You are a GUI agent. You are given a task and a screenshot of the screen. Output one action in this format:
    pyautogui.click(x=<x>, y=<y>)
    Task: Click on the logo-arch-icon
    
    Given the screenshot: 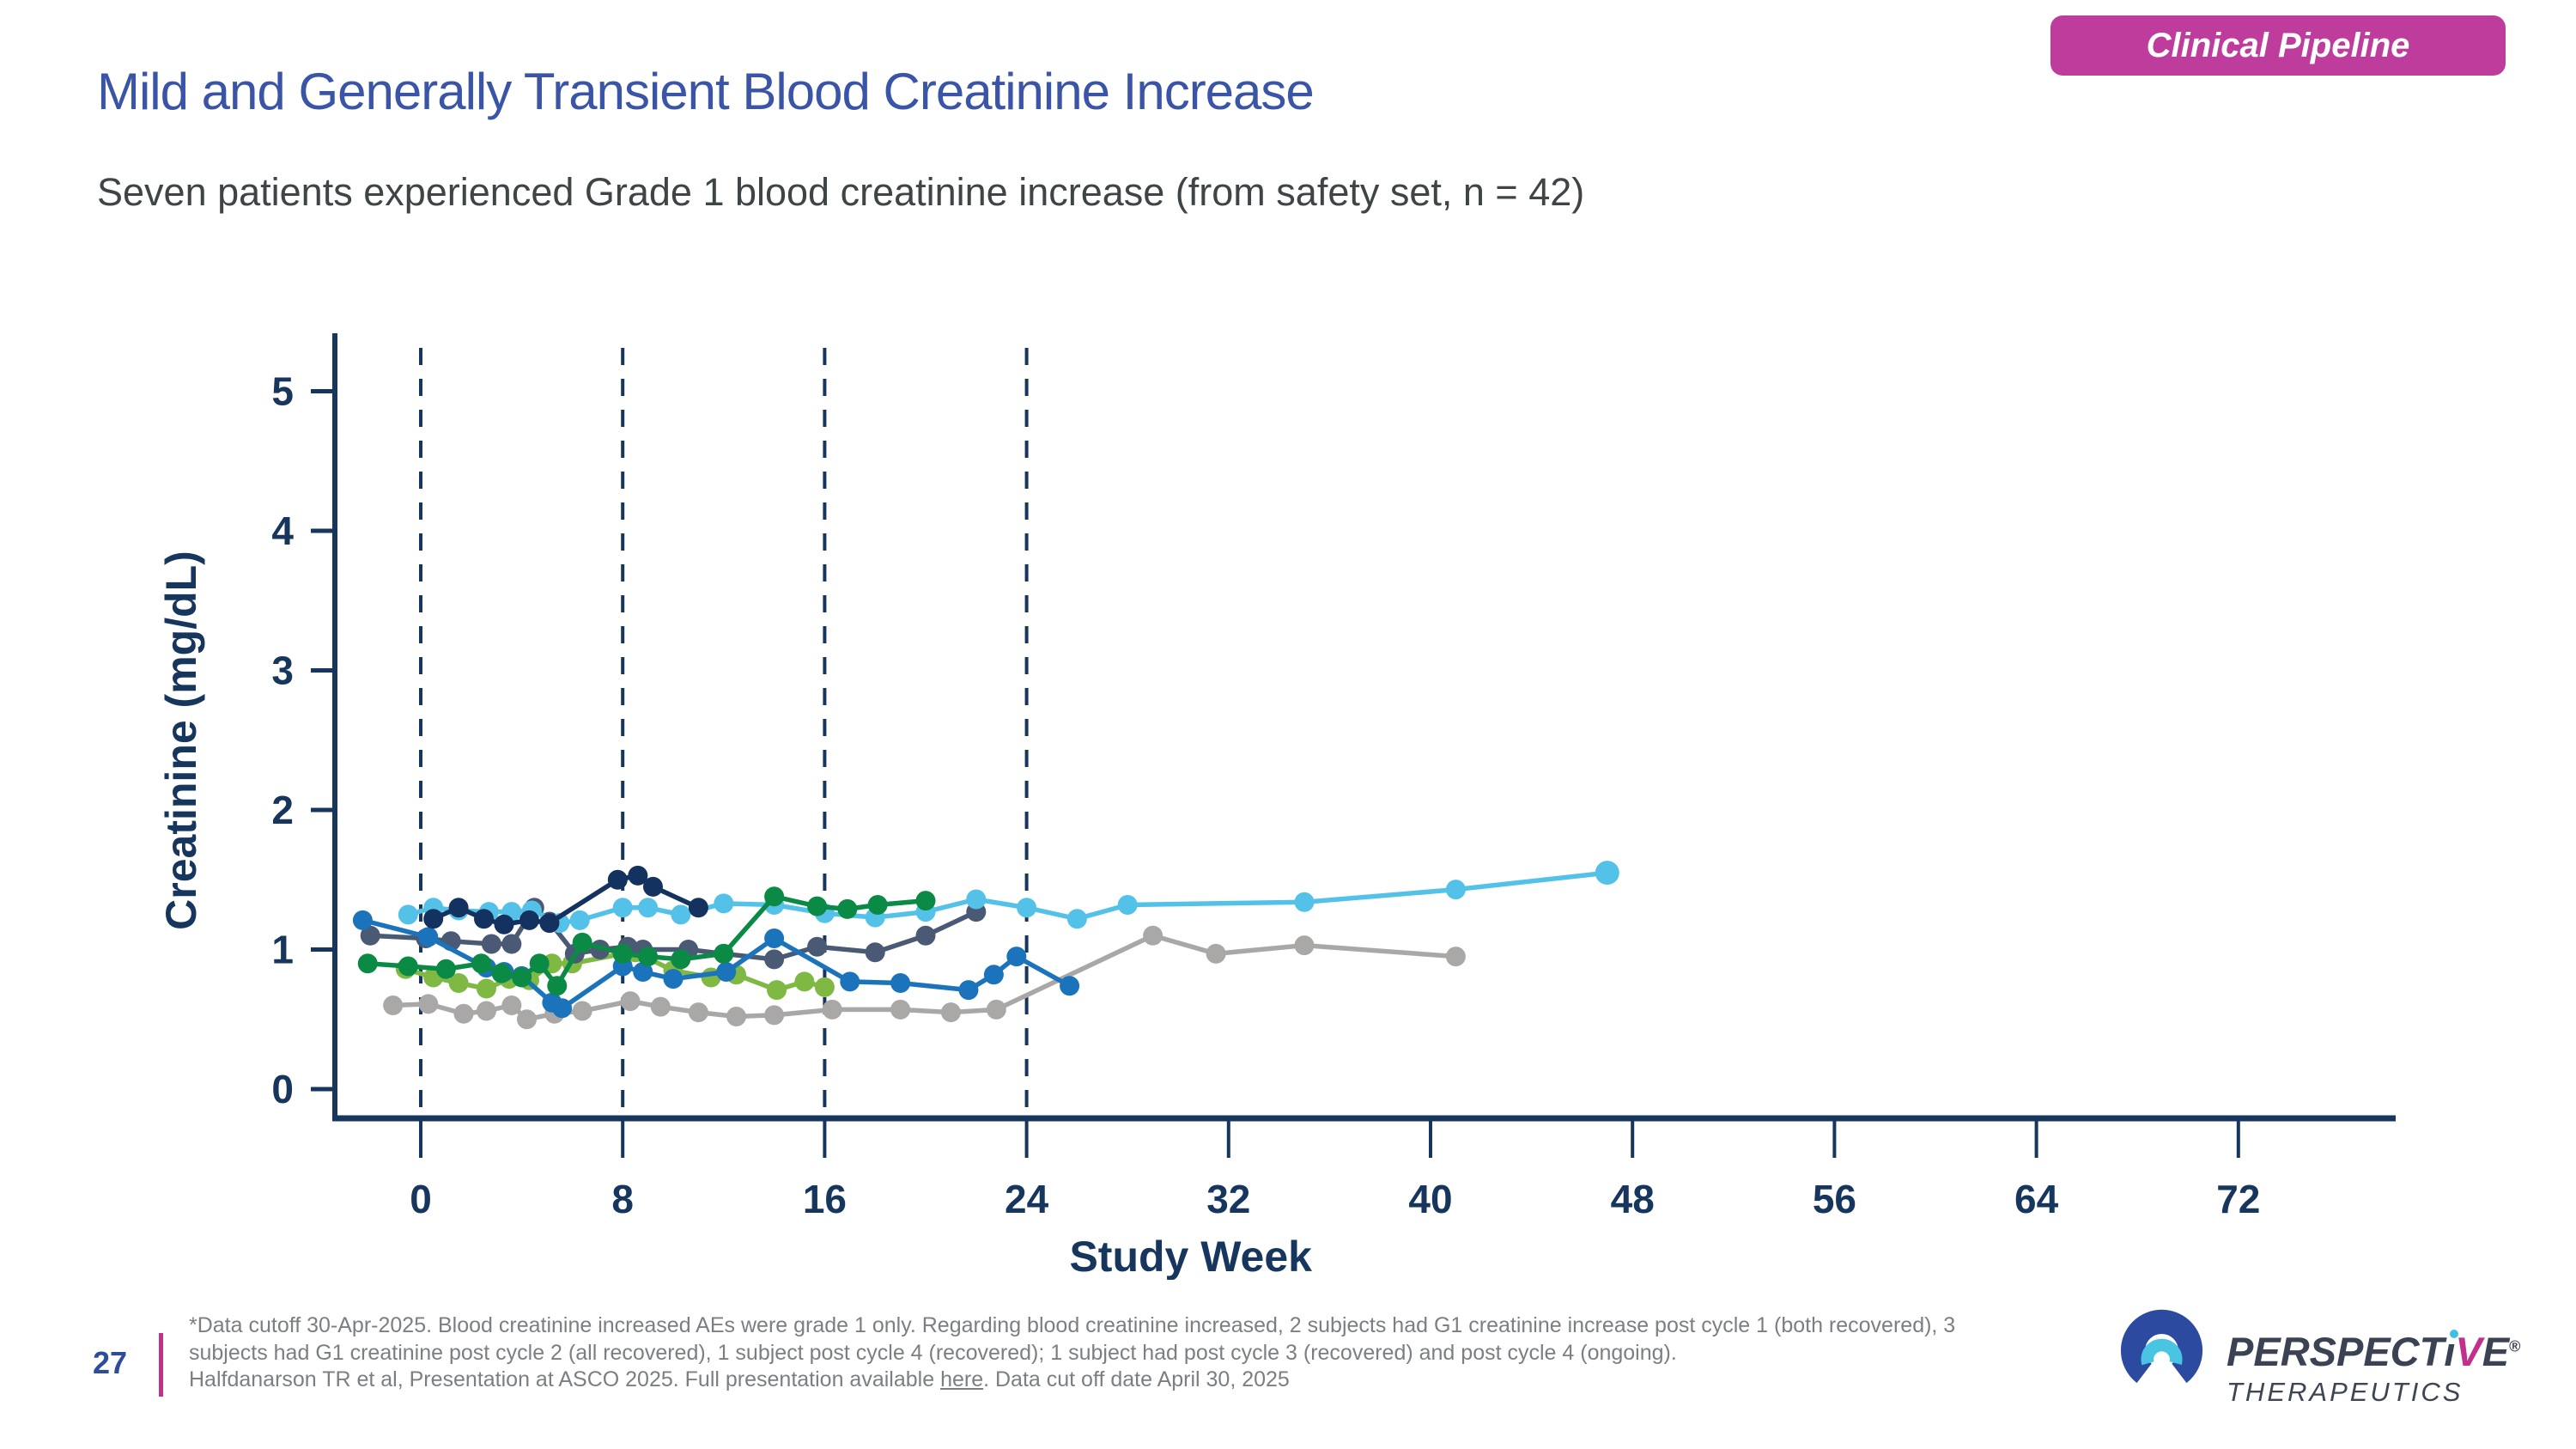 What is the action you would take?
    pyautogui.click(x=2162, y=1350)
    